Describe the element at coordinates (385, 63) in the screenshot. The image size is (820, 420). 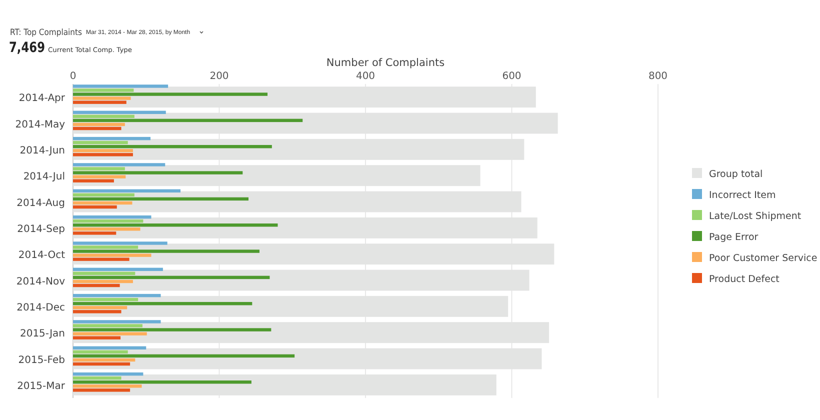
I see `x-axis-title: Number of Complaints` at that location.